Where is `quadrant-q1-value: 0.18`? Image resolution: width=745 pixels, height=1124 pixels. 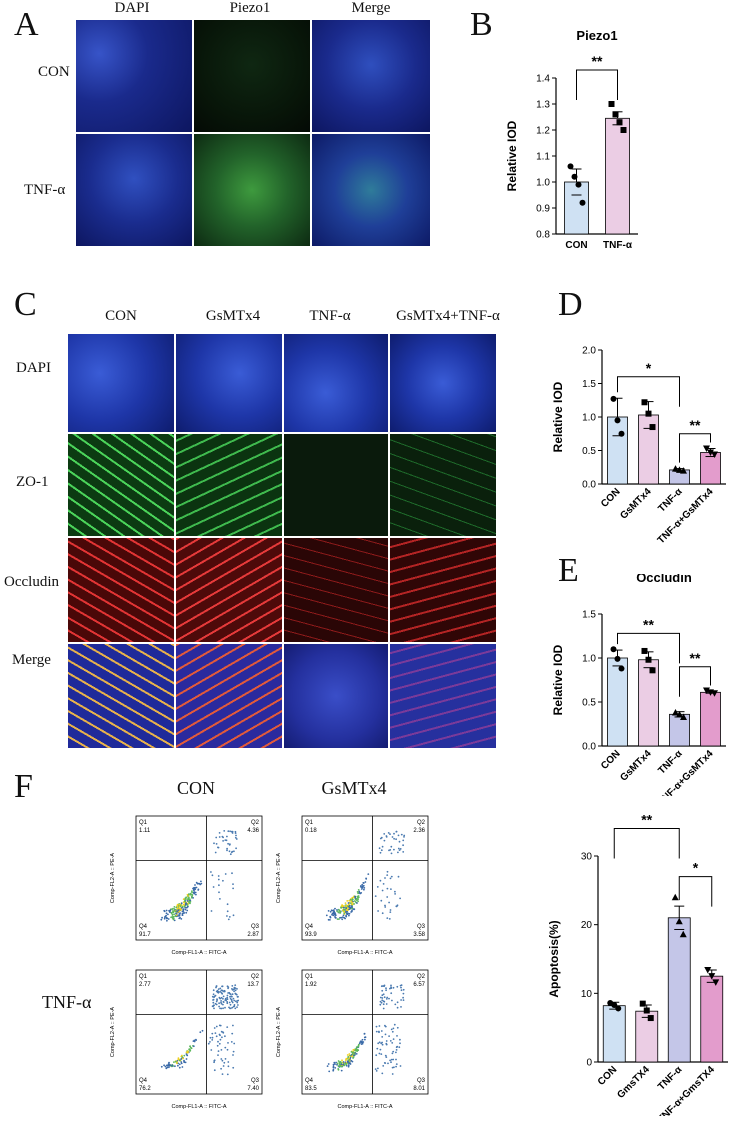 quadrant-q1-value: 0.18 is located at coordinates (311, 831).